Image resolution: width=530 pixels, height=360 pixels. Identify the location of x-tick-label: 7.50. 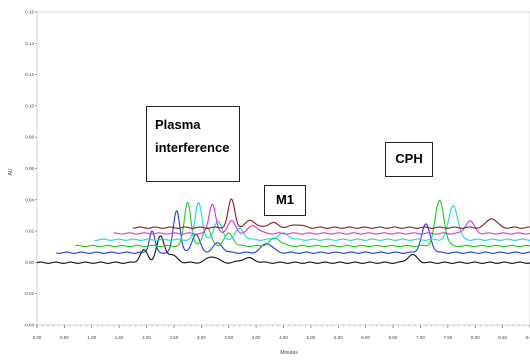
(447, 337).